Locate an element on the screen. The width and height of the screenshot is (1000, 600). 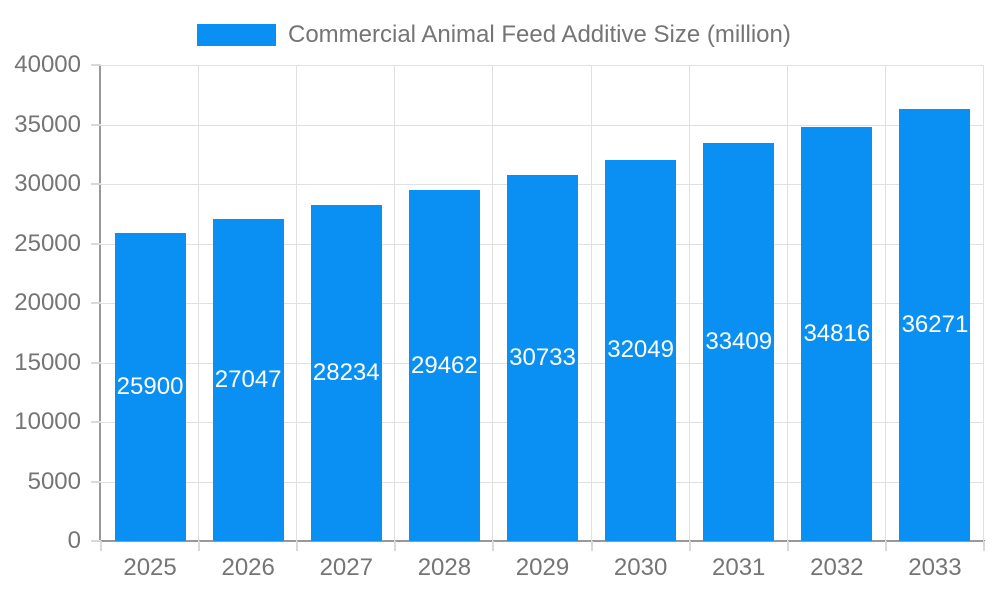
y-tick-label: 20000 is located at coordinates (47, 302).